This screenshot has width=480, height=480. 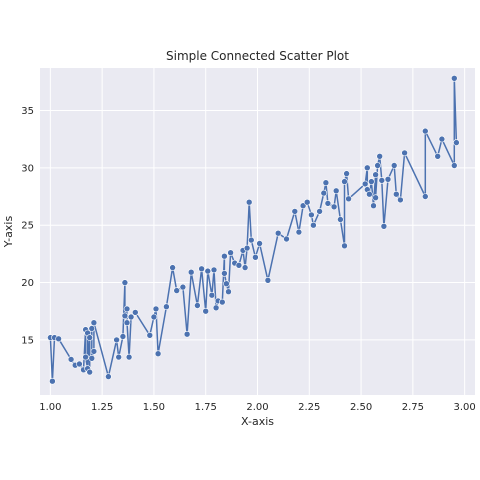 What do you see at coordinates (413, 407) in the screenshot?
I see `x-tick-label: 2.75` at bounding box center [413, 407].